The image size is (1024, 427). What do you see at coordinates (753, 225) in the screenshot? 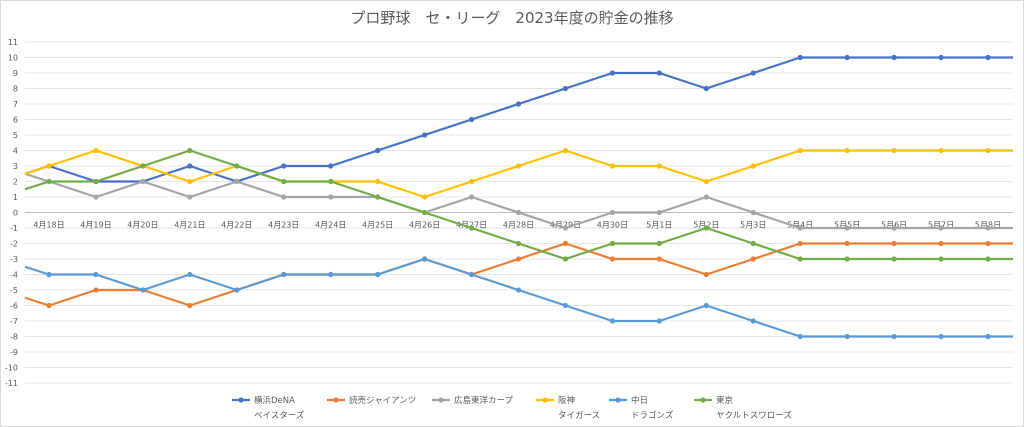
I see `x-tick-label: 5月3日` at bounding box center [753, 225].